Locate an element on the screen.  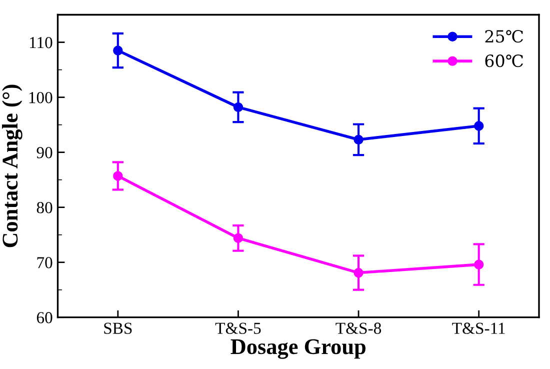
x-tick-label: T&S-11 is located at coordinates (478, 328).